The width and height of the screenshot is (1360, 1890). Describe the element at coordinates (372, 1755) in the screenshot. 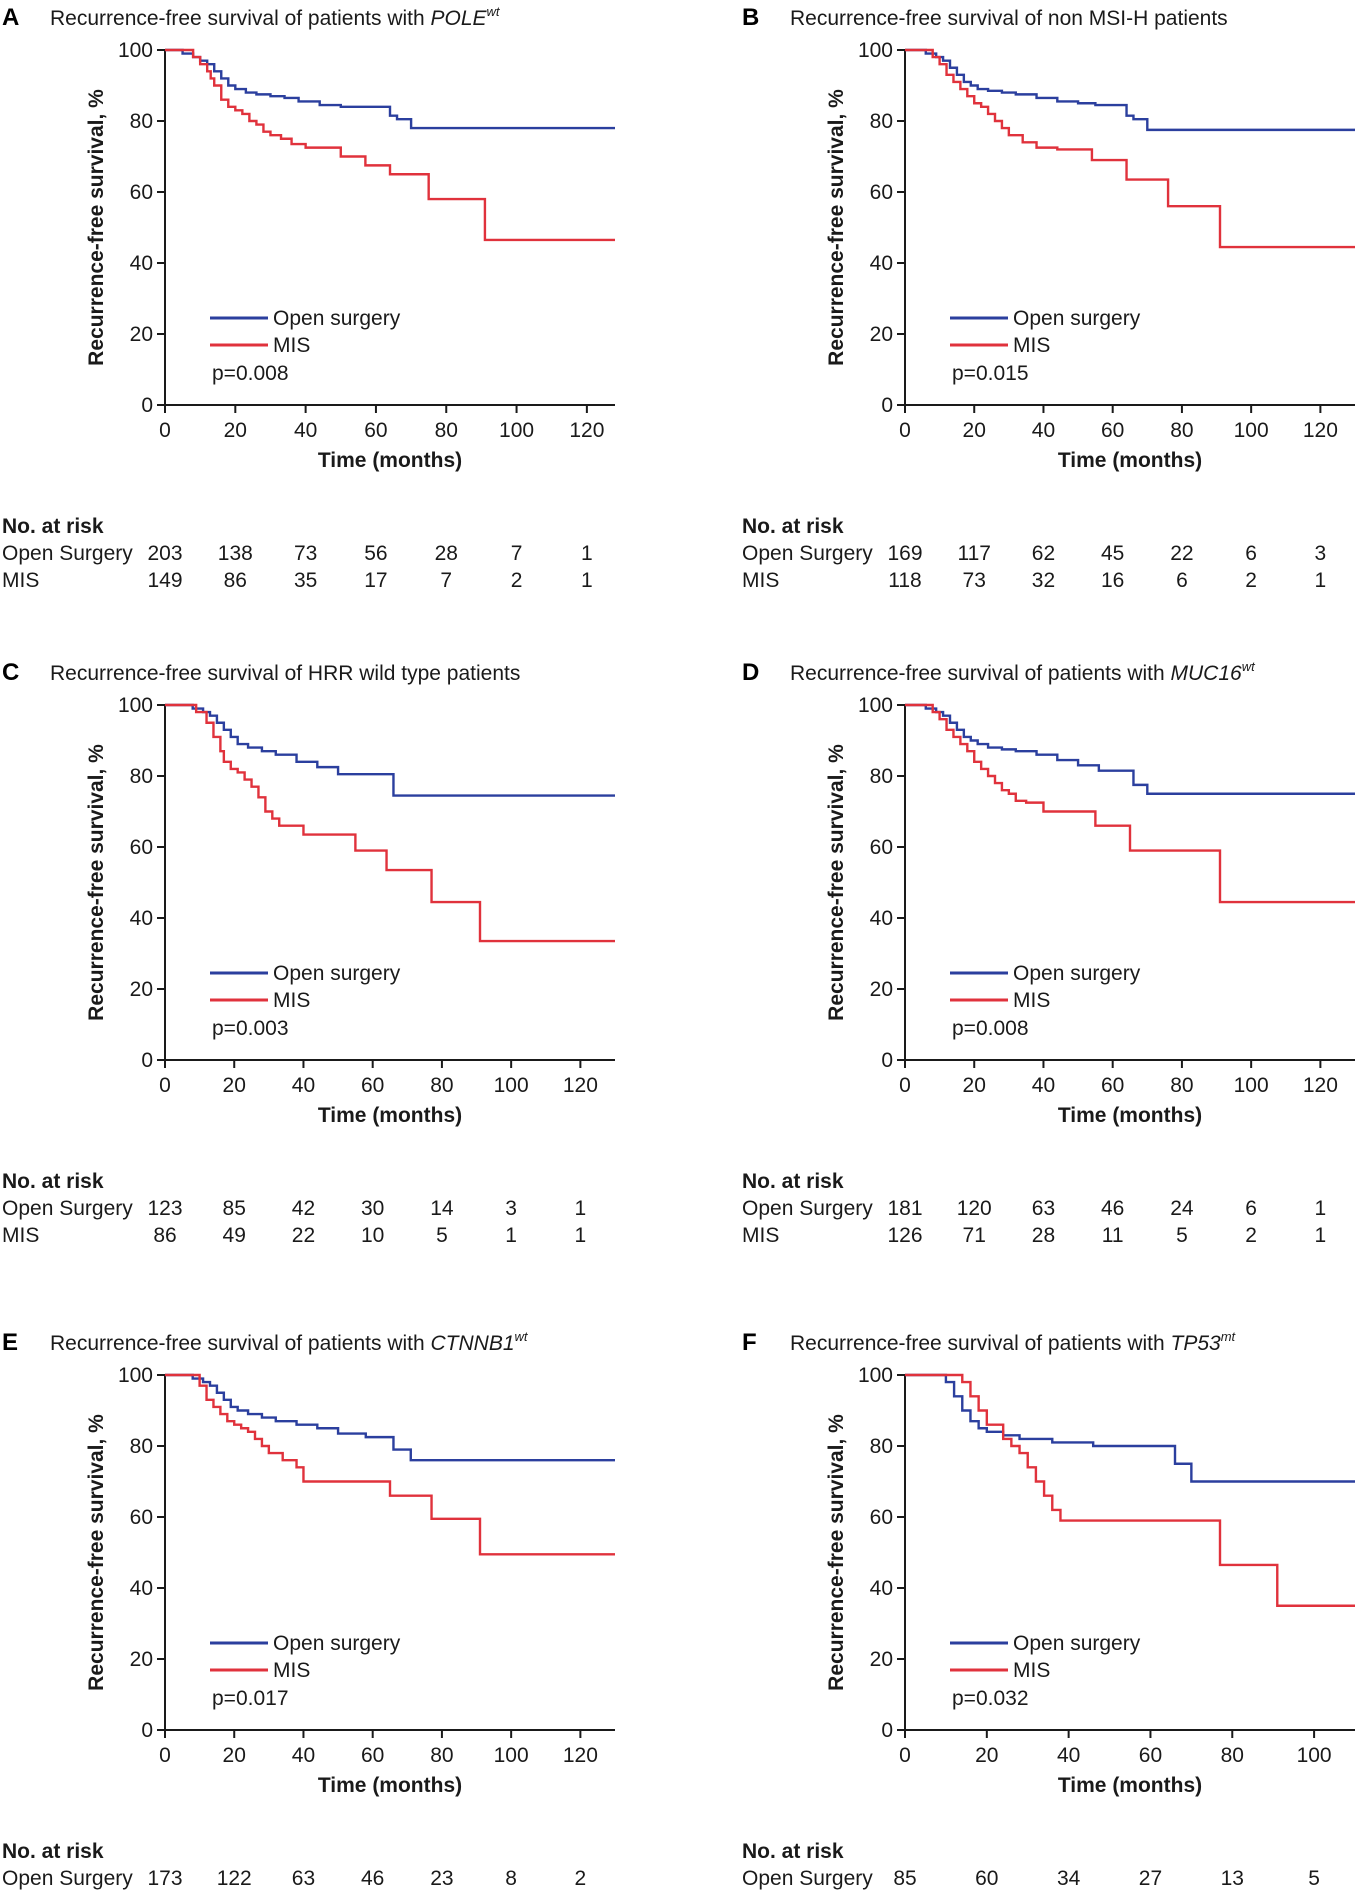

I see `x-tick-label: 60` at that location.